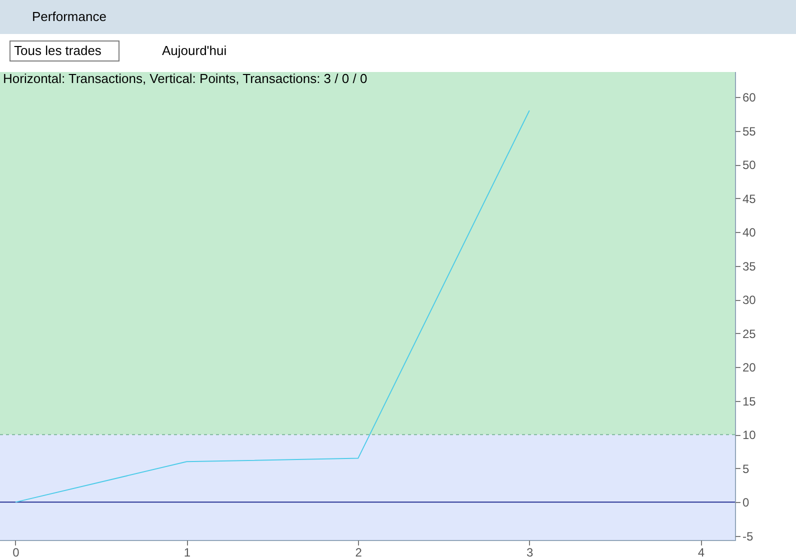  Describe the element at coordinates (187, 552) in the screenshot. I see `x-tick-label: 1` at that location.